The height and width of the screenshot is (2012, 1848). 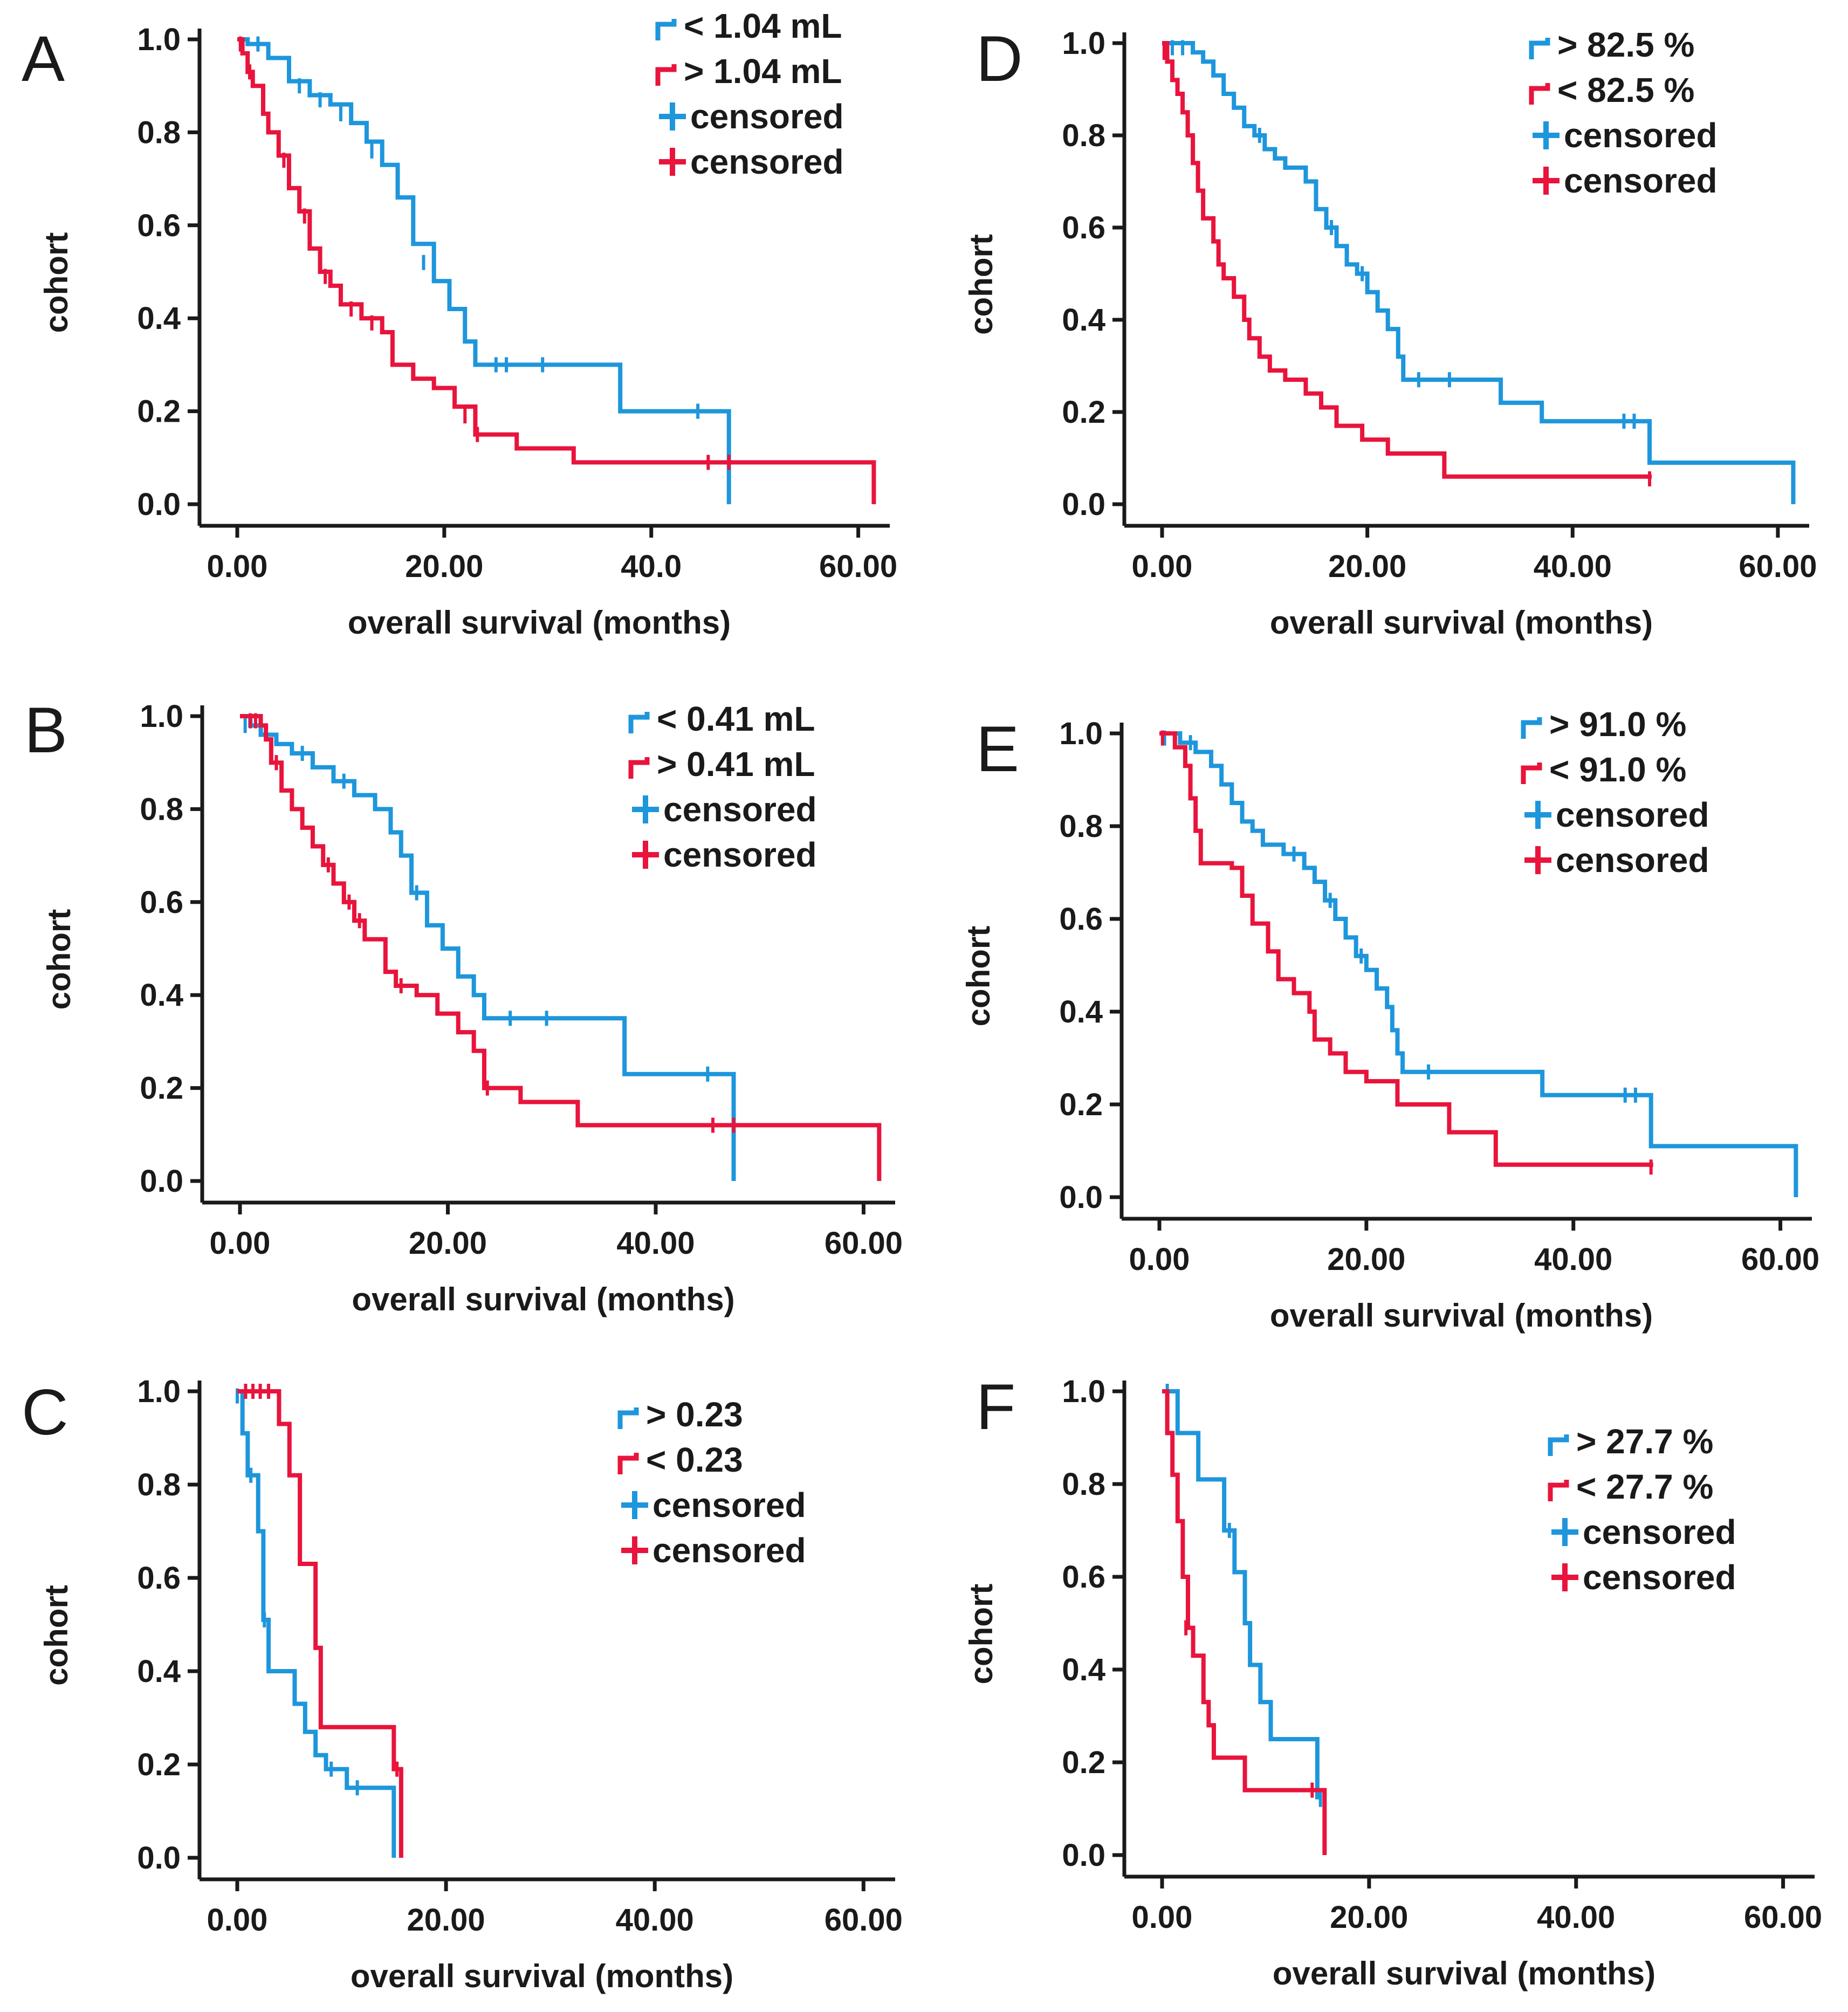 What do you see at coordinates (651, 567) in the screenshot?
I see `x-tick-label: 40.0` at bounding box center [651, 567].